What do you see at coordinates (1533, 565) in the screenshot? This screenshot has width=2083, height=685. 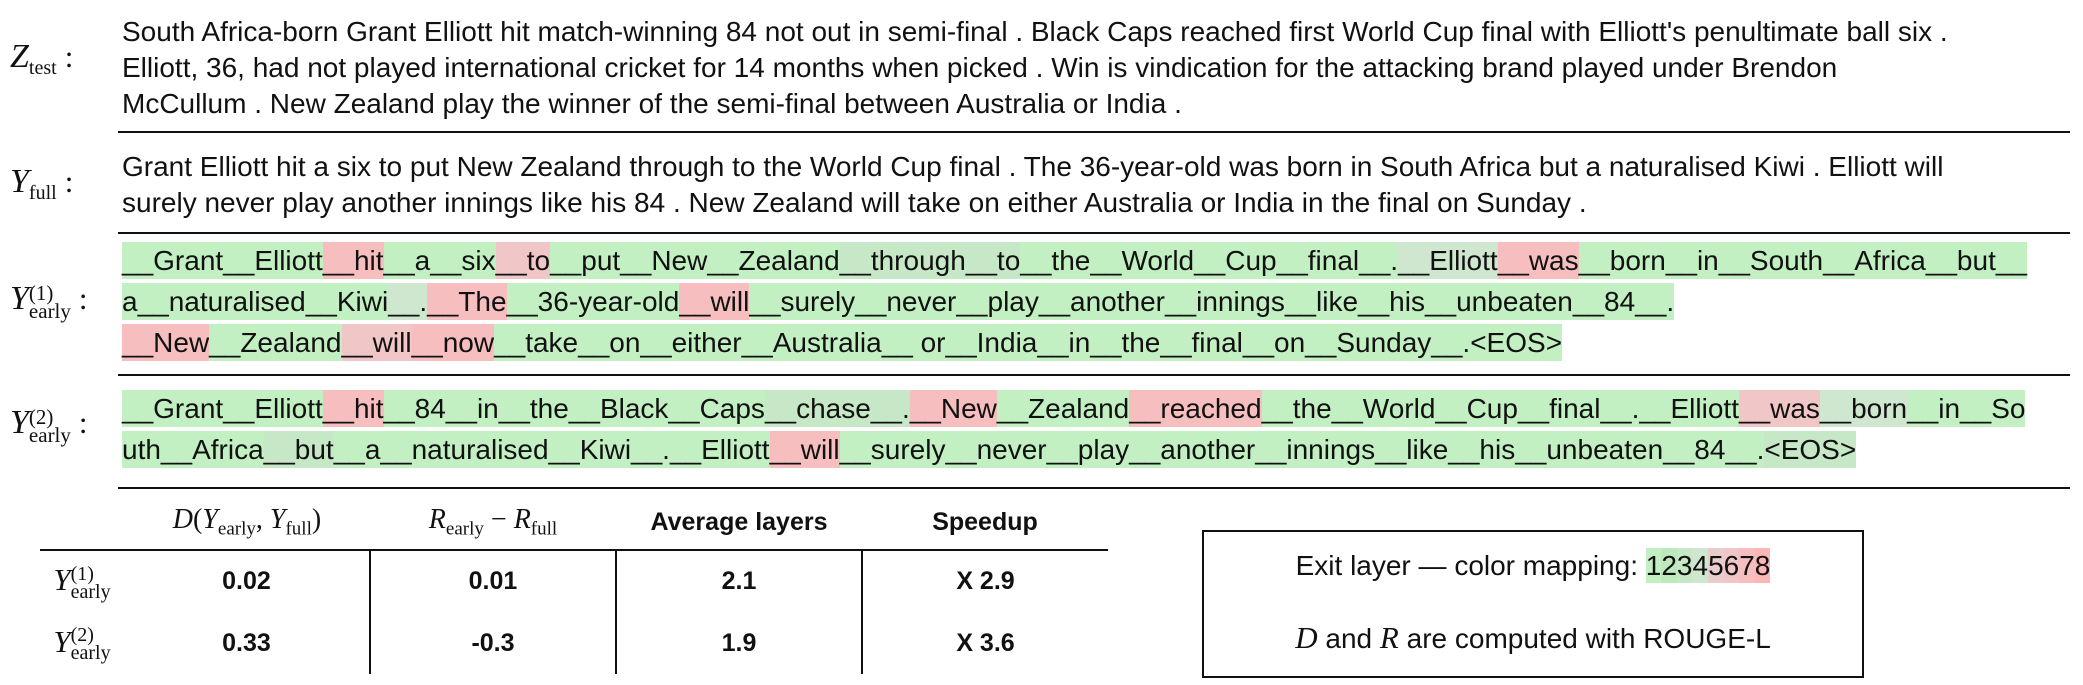 I see `legend-color-mapping: Exit layer — color mapping: 12345678` at bounding box center [1533, 565].